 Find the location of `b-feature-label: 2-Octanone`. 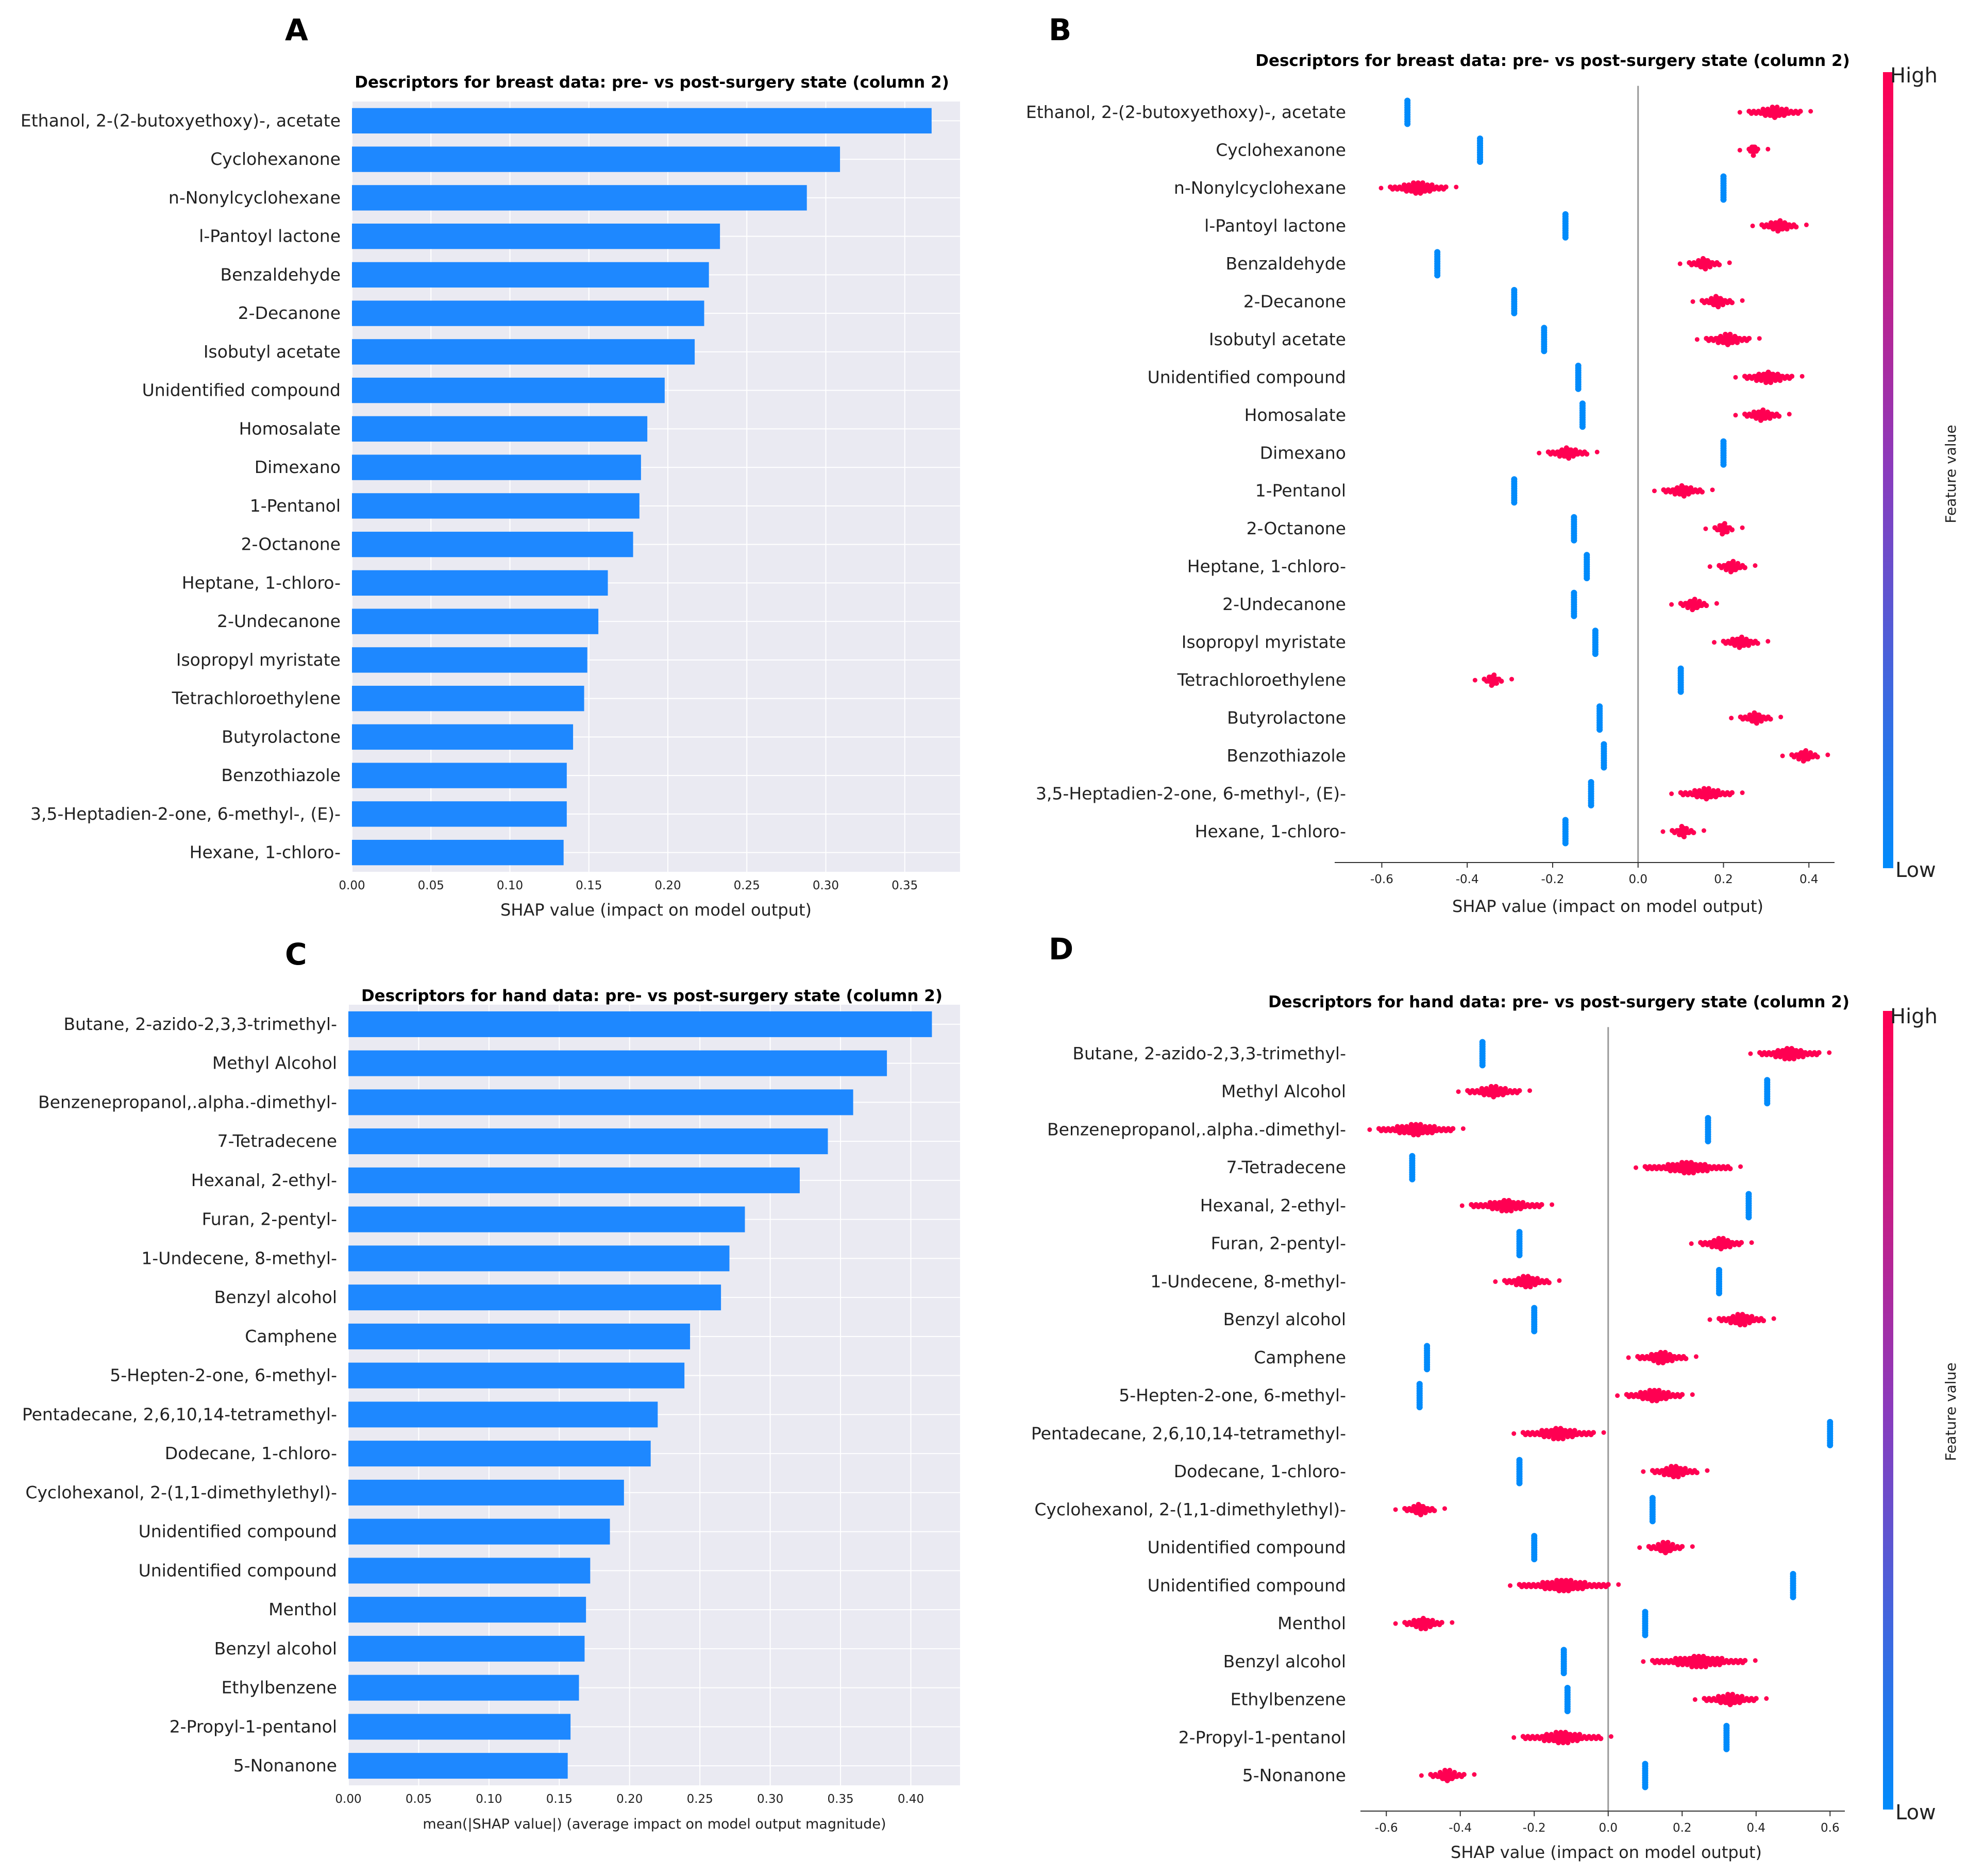

b-feature-label: 2-Octanone is located at coordinates (1296, 528).